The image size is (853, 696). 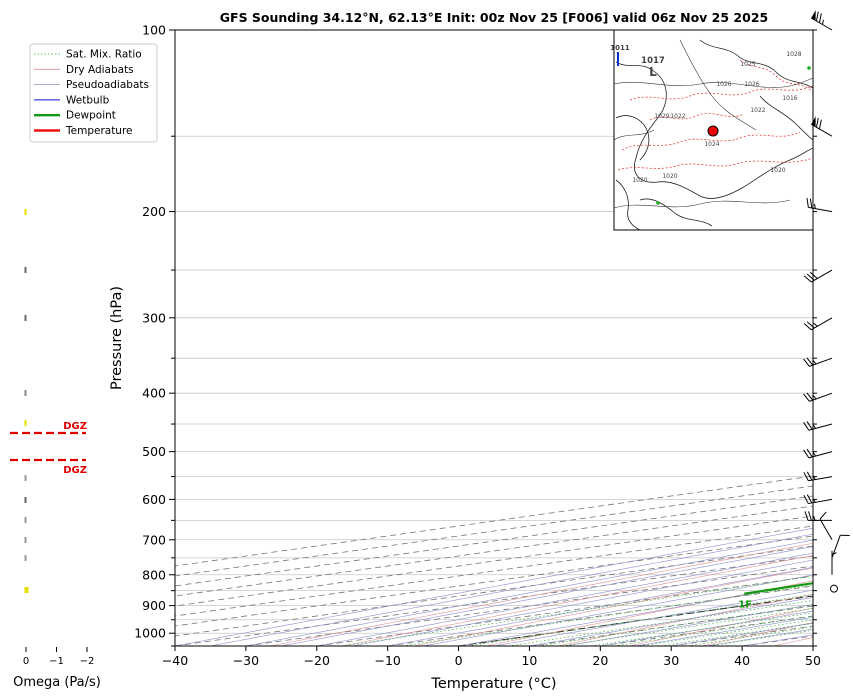 What do you see at coordinates (653, 72) in the screenshot?
I see `inset-map-label: L` at bounding box center [653, 72].